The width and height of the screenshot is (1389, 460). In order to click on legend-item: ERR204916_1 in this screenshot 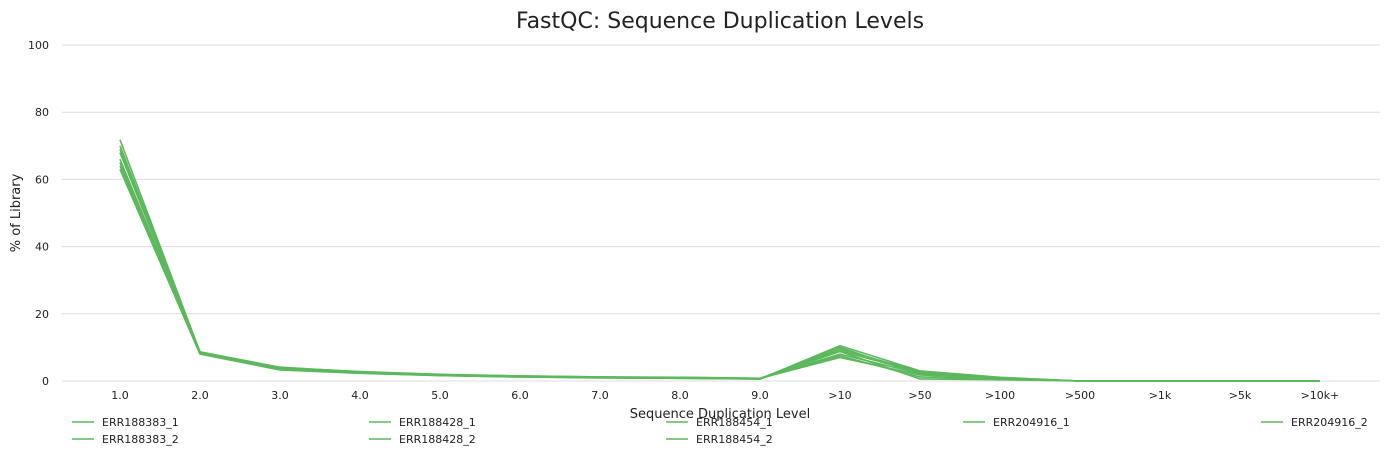, I will do `click(1016, 422)`.